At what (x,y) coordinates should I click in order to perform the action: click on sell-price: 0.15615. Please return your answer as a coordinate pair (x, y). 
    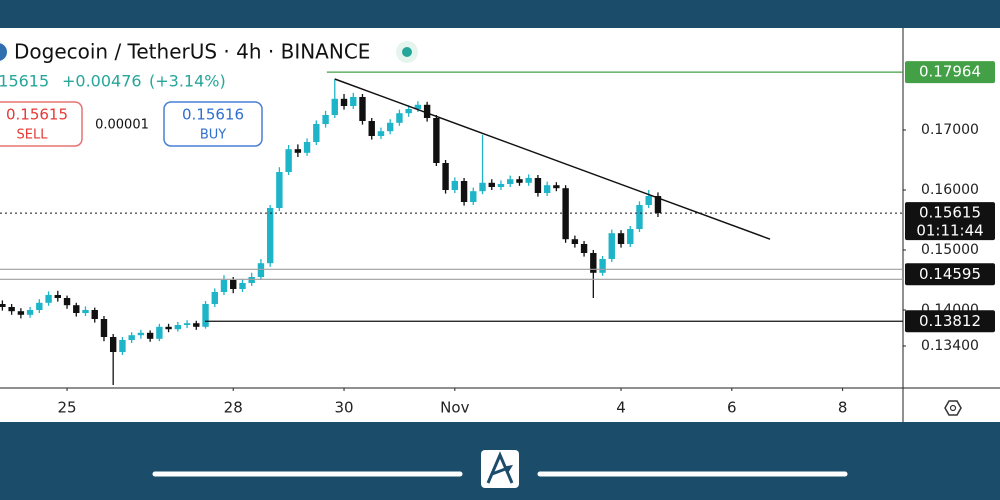
    Looking at the image, I should click on (37, 115).